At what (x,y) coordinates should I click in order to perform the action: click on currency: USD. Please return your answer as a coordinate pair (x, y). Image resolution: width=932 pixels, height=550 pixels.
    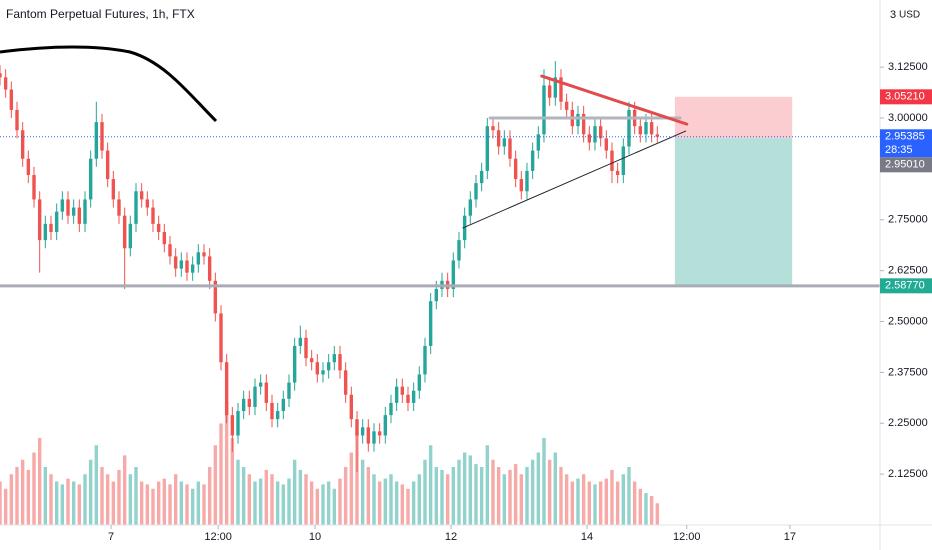
    Looking at the image, I should click on (909, 15).